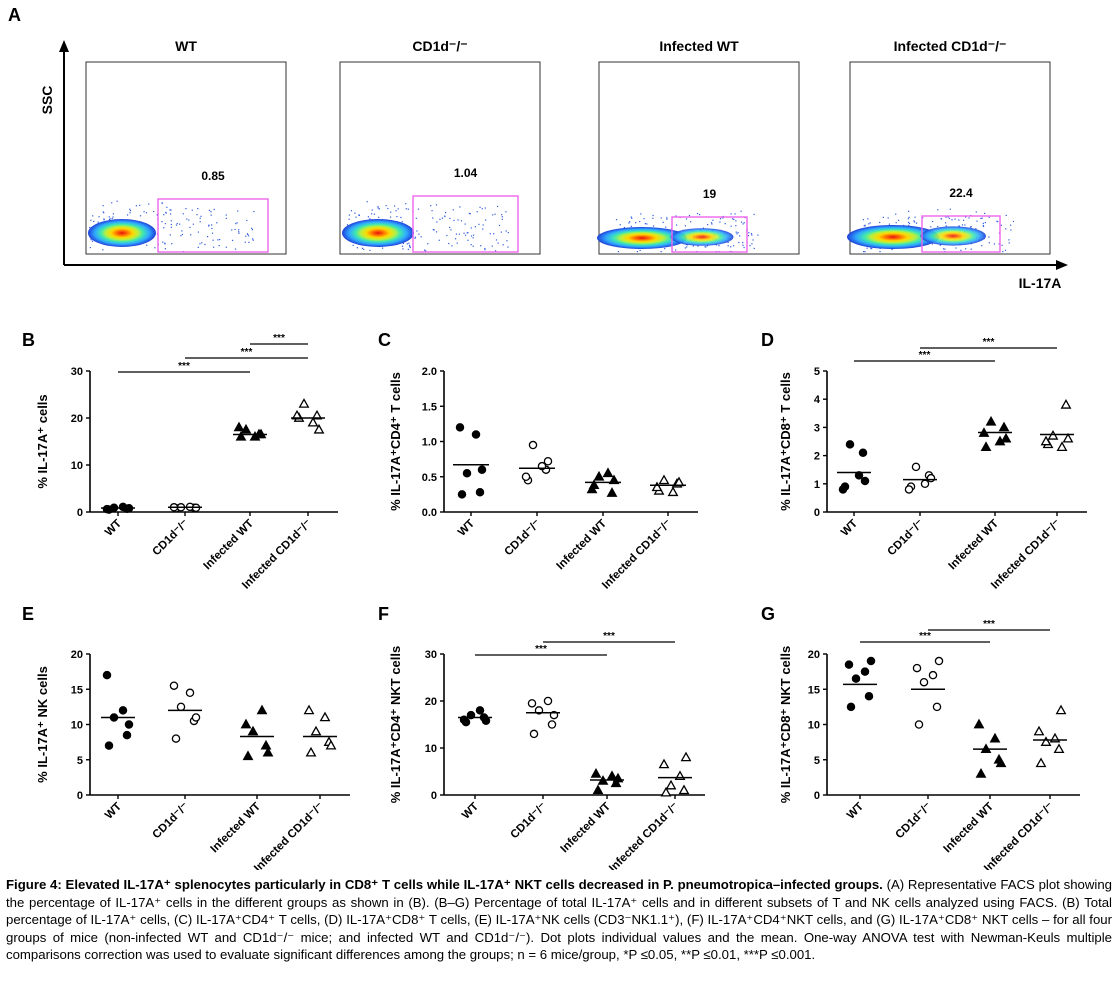 The width and height of the screenshot is (1120, 991). I want to click on facs-plot-infected-cd1d: 22.4 Infected CD1d⁻/⁻, so click(949, 146).